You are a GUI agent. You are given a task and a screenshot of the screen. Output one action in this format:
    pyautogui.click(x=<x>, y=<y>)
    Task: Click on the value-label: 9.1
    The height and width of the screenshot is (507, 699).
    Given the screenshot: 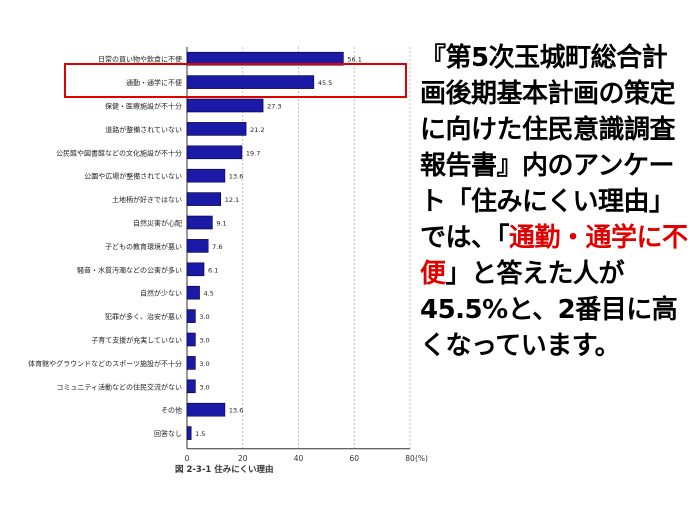 What is the action you would take?
    pyautogui.click(x=221, y=224)
    